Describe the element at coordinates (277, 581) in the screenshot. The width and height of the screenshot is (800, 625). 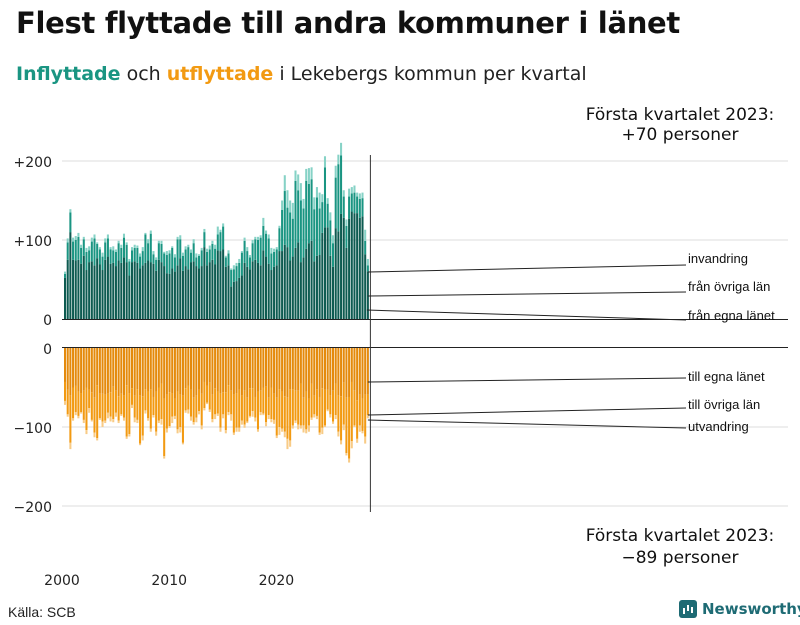
I see `x-tick-label: 2020` at that location.